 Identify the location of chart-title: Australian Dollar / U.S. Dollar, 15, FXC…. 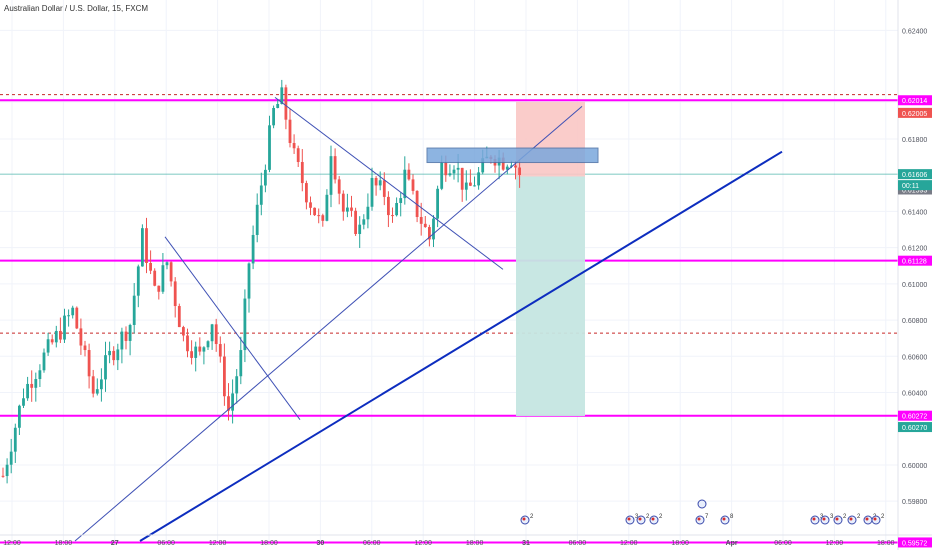
(76, 8).